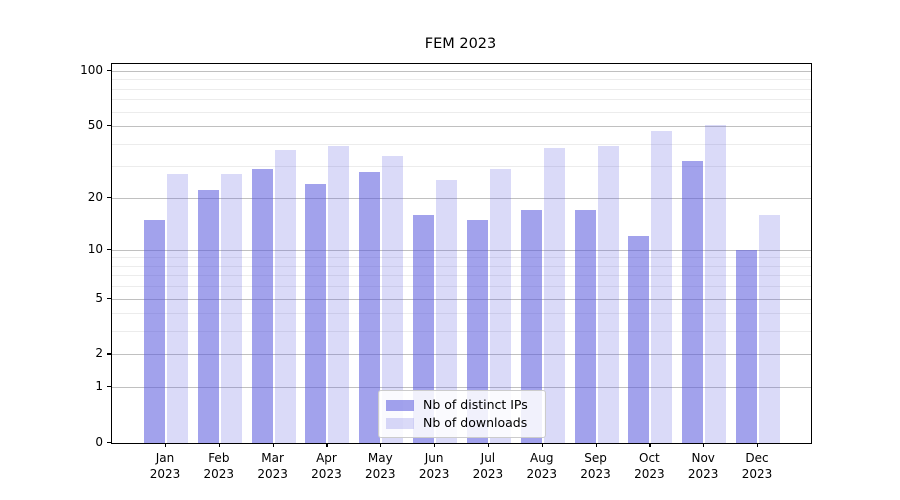  Describe the element at coordinates (400, 405) in the screenshot. I see `legend-swatch-distinct-ips` at that location.